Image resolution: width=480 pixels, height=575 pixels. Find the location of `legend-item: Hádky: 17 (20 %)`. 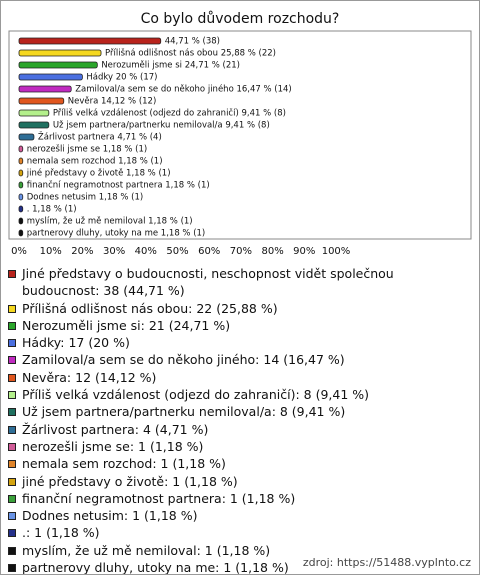

legend-item: Hádky: 17 (20 %) is located at coordinates (241, 342).